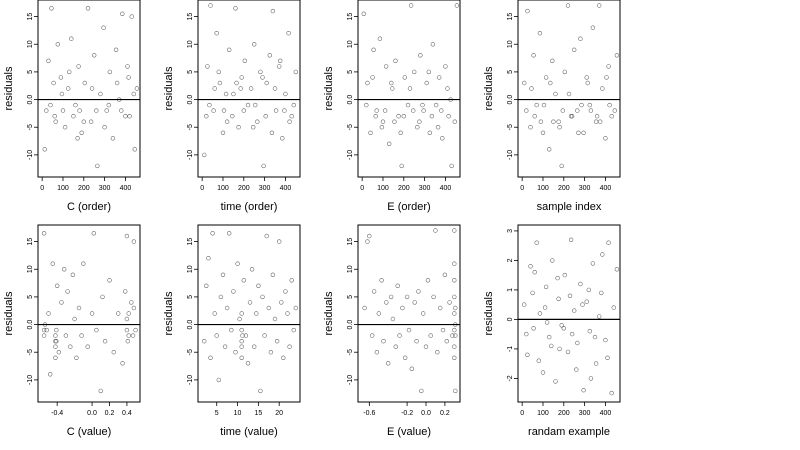 This screenshot has height=450, width=800. What do you see at coordinates (127, 413) in the screenshot?
I see `x-tick-label: 0.4` at bounding box center [127, 413].